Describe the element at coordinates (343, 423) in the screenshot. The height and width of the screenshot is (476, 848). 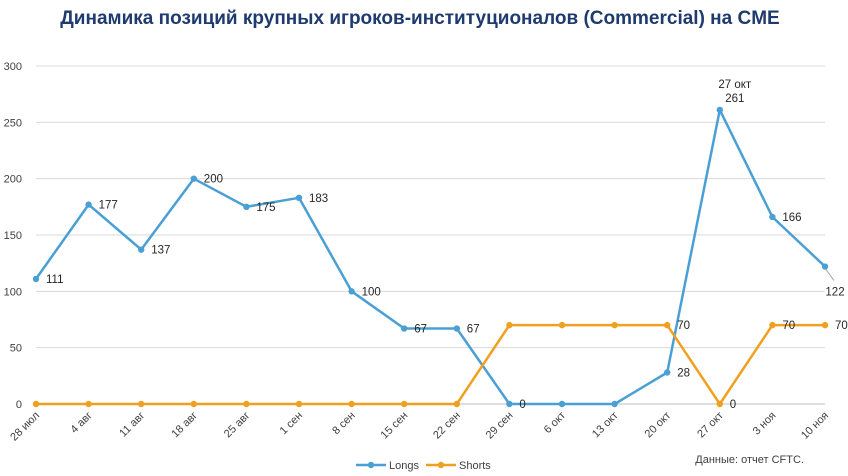
I see `x-tick-label: 8 сен` at that location.